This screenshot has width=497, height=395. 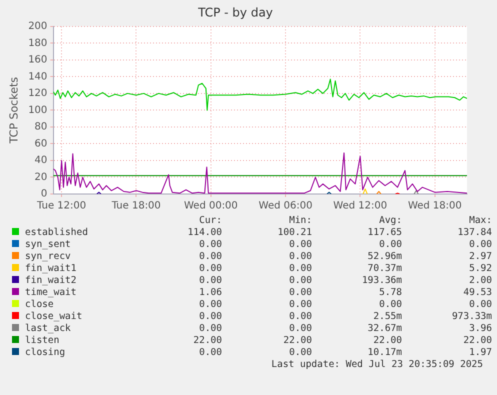 I want to click on legend-label: fin_wait1, so click(x=51, y=269).